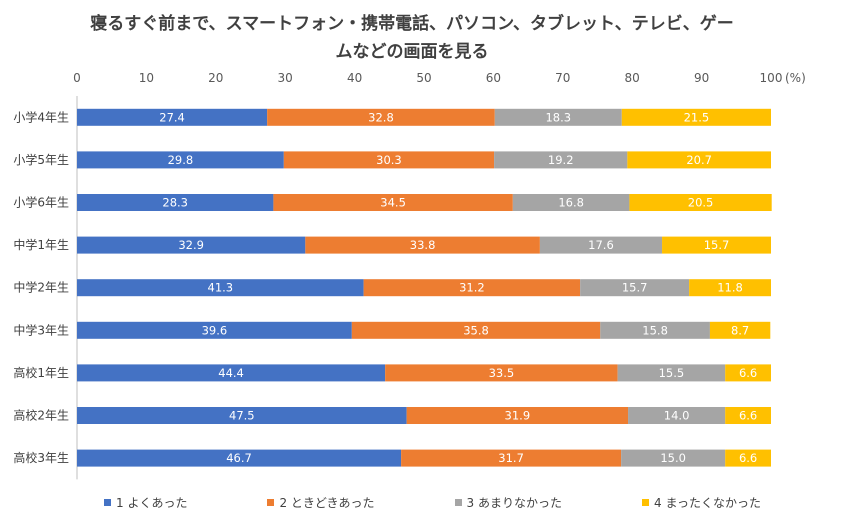 The height and width of the screenshot is (526, 865). What do you see at coordinates (412, 24) in the screenshot?
I see `chart-title-line-1: 寝るすぐ前まで、スマートフォン・携帯電話、パソコン、タブレット、テレビ、ゲー` at bounding box center [412, 24].